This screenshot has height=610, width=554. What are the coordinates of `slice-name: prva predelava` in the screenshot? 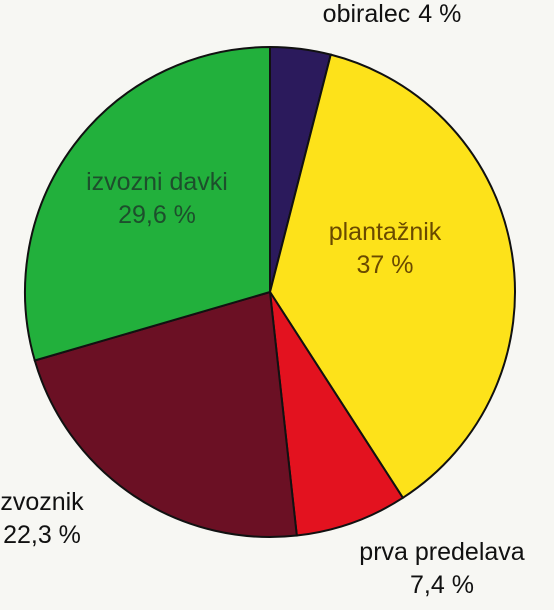 It's located at (441, 552).